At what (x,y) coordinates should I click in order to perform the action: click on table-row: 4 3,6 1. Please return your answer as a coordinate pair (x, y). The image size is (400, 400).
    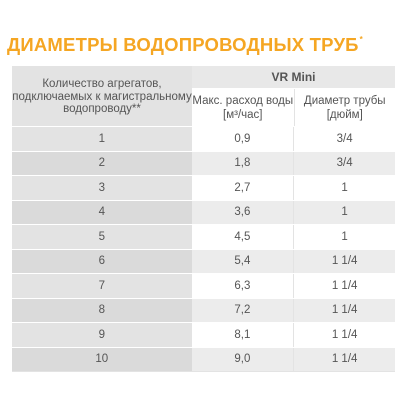
    Looking at the image, I should click on (203, 212).